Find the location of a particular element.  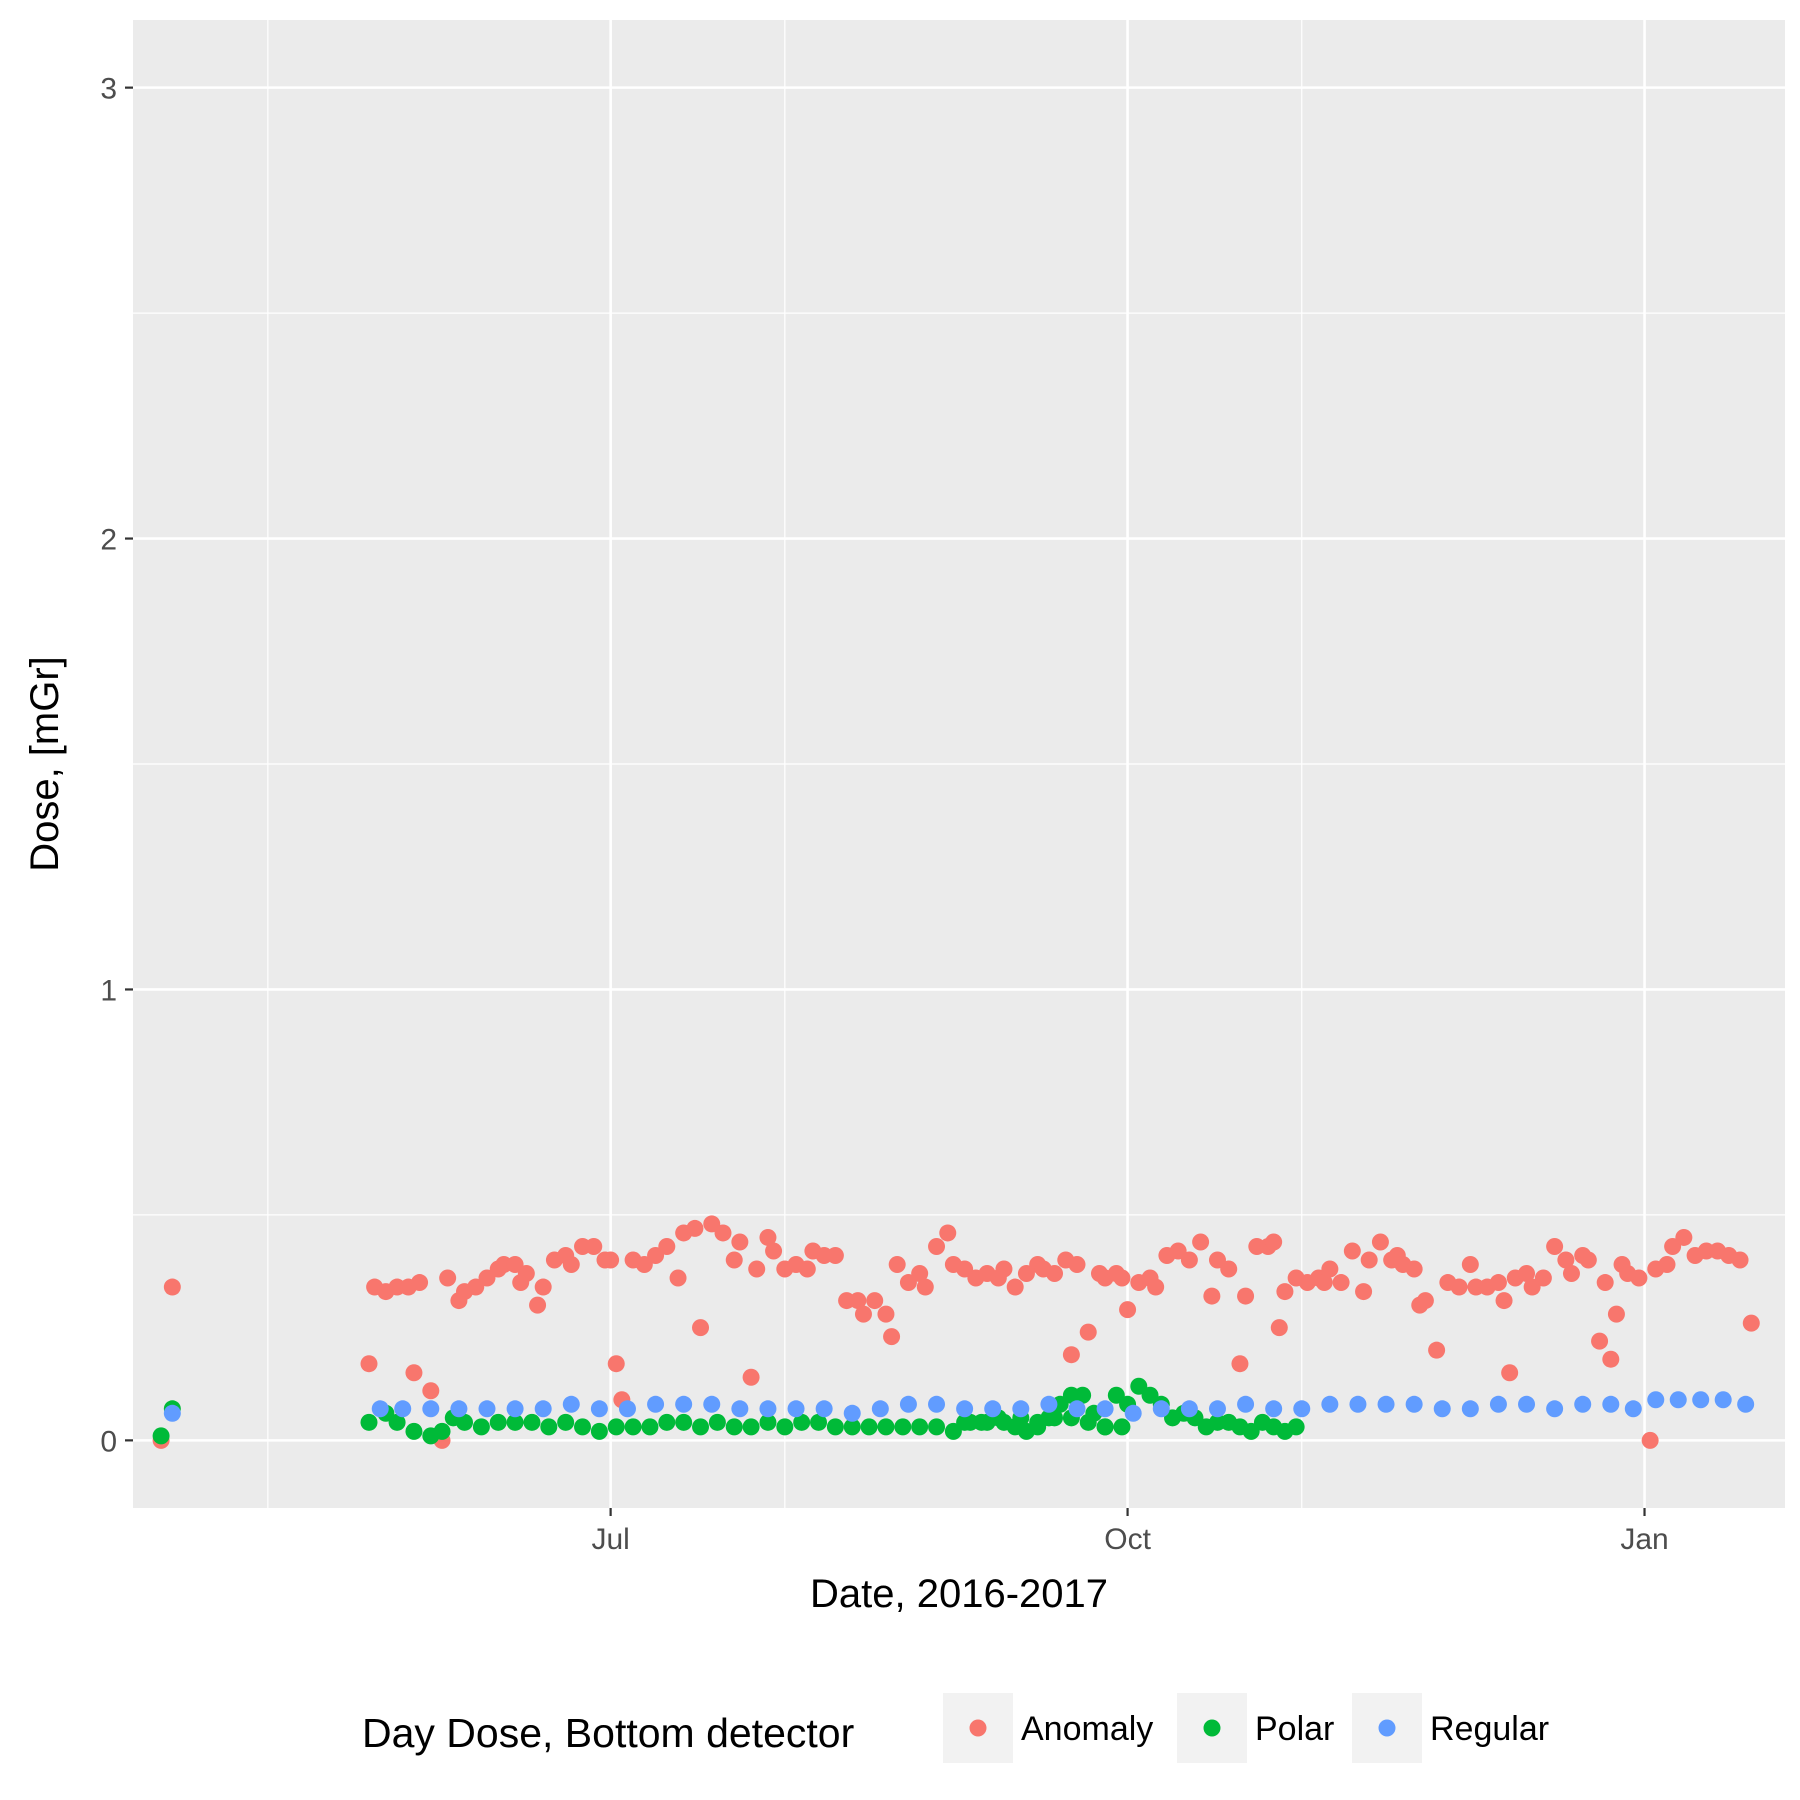

x-axis-title: Date, 2016-2017 is located at coordinates (959, 1594).